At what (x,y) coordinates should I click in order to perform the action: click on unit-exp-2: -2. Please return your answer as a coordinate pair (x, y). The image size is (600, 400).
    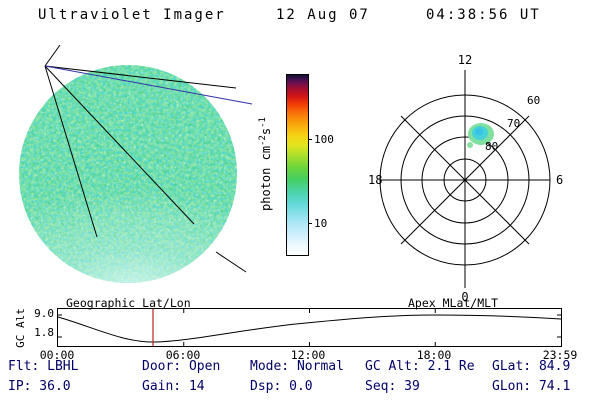
    Looking at the image, I should click on (263, 140).